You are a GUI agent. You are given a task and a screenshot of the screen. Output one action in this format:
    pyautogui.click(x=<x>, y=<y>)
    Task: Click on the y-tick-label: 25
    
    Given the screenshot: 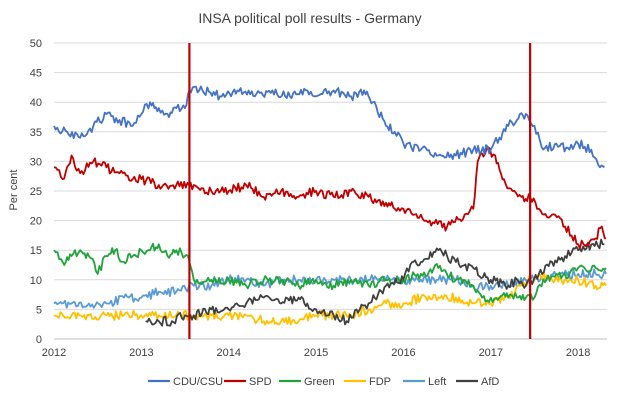 What is the action you would take?
    pyautogui.click(x=36, y=192)
    